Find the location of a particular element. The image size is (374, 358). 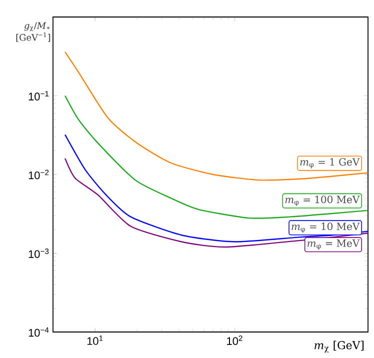

legend-label: m$_{φ}$ = 1 GeV is located at coordinates (330, 163).